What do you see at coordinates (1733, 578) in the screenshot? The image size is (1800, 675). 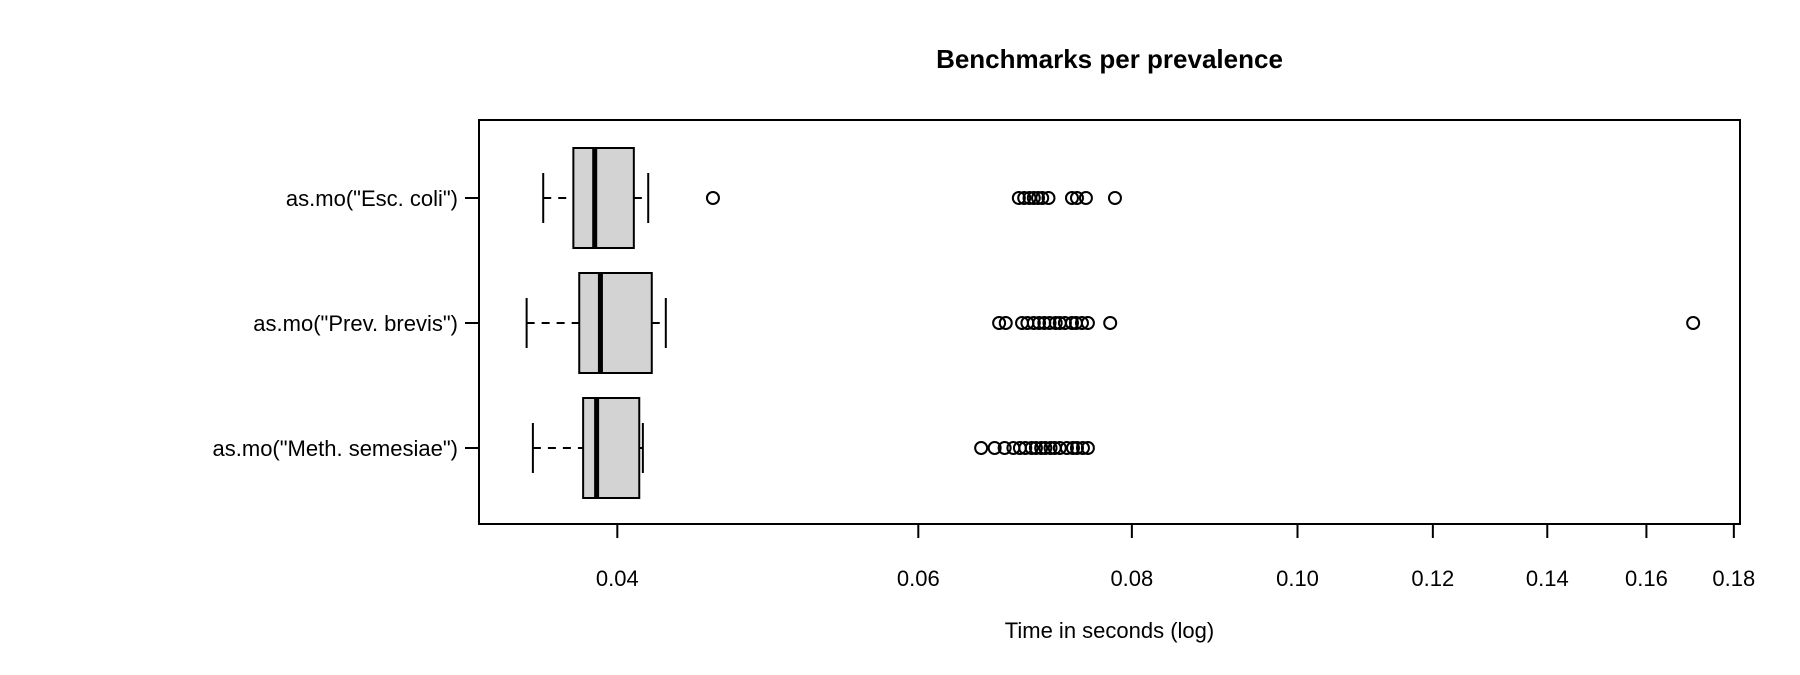 I see `x-tick-label: 0.18` at bounding box center [1733, 578].